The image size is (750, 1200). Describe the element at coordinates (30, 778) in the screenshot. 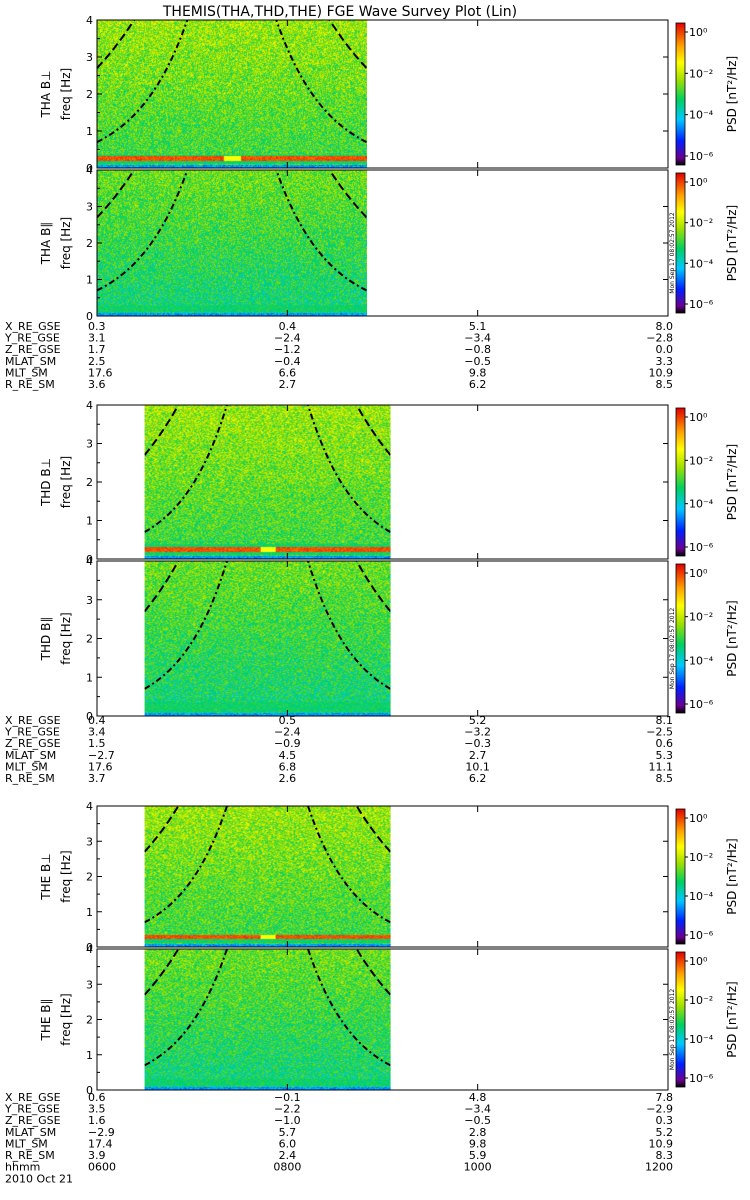

I see `ephemeris-row-name: R_RE_SM` at that location.